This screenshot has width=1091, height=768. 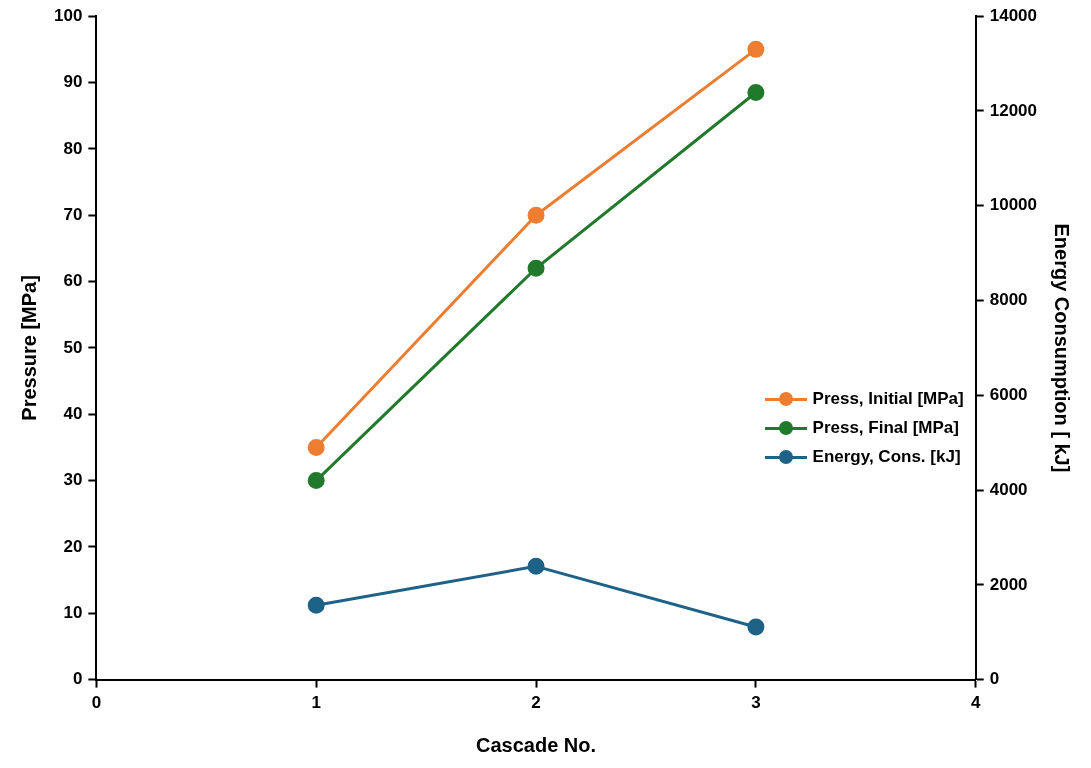 I want to click on legend-label: Press, Final [MPa], so click(x=885, y=427).